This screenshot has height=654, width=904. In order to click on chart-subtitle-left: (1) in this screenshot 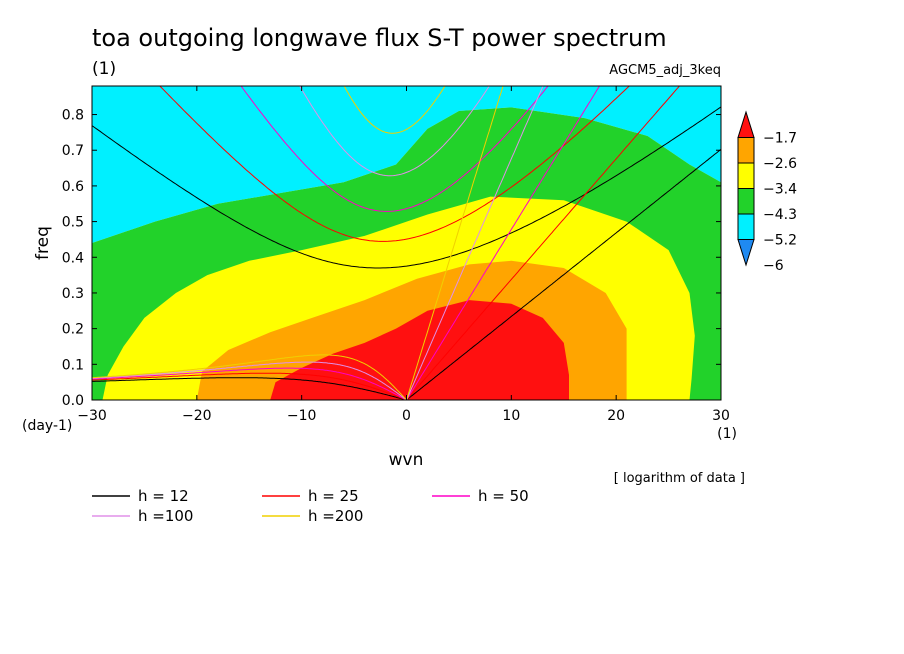, I will do `click(104, 69)`.